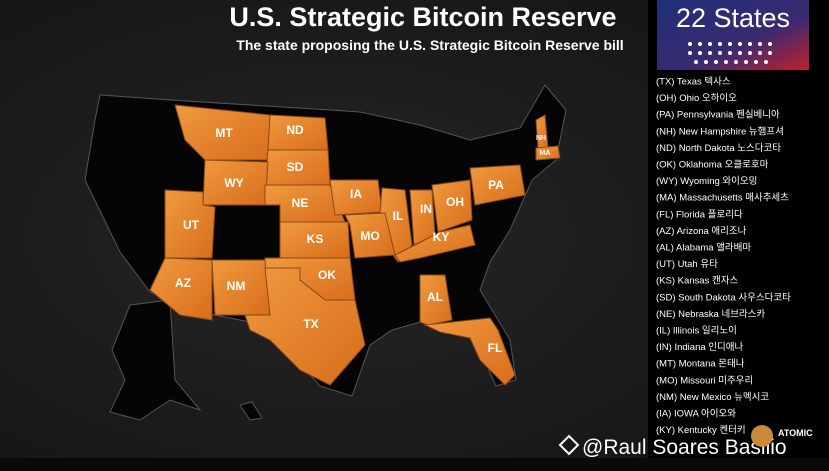  I want to click on legend-item: (KS) Kansas 캔자스, so click(697, 281).